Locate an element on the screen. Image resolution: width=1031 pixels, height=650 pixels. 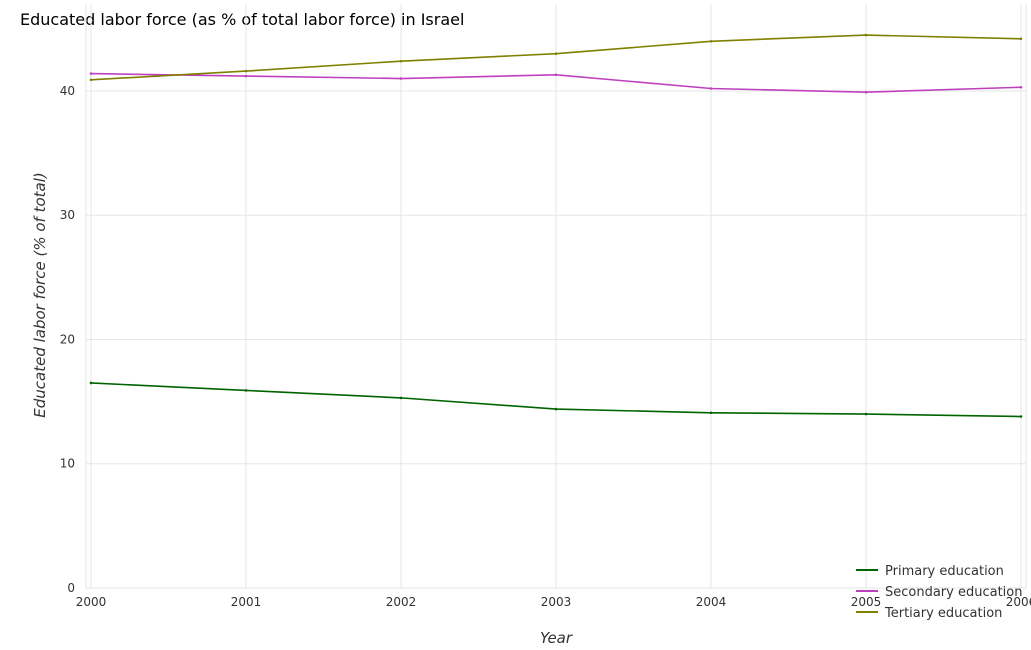
x-tick-label: 2004 is located at coordinates (711, 602).